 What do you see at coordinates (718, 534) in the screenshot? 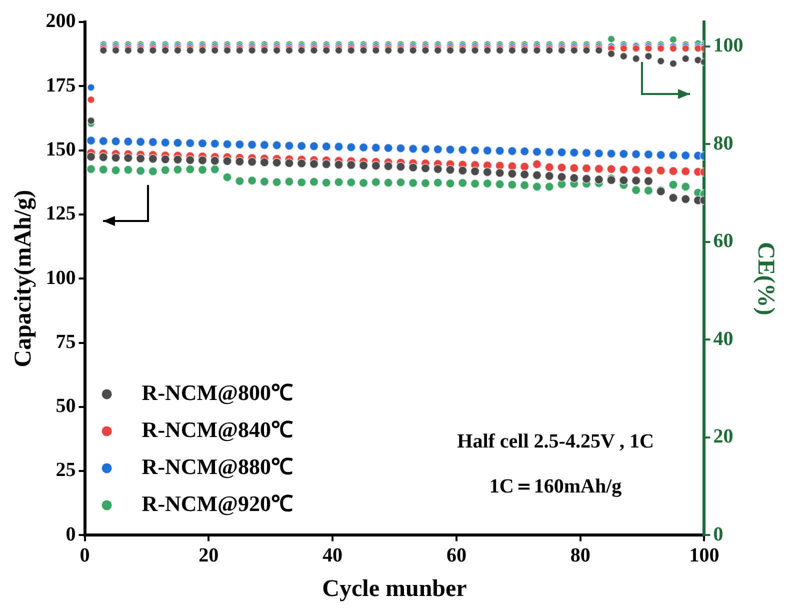
I see `y2-tick-label: 0` at bounding box center [718, 534].